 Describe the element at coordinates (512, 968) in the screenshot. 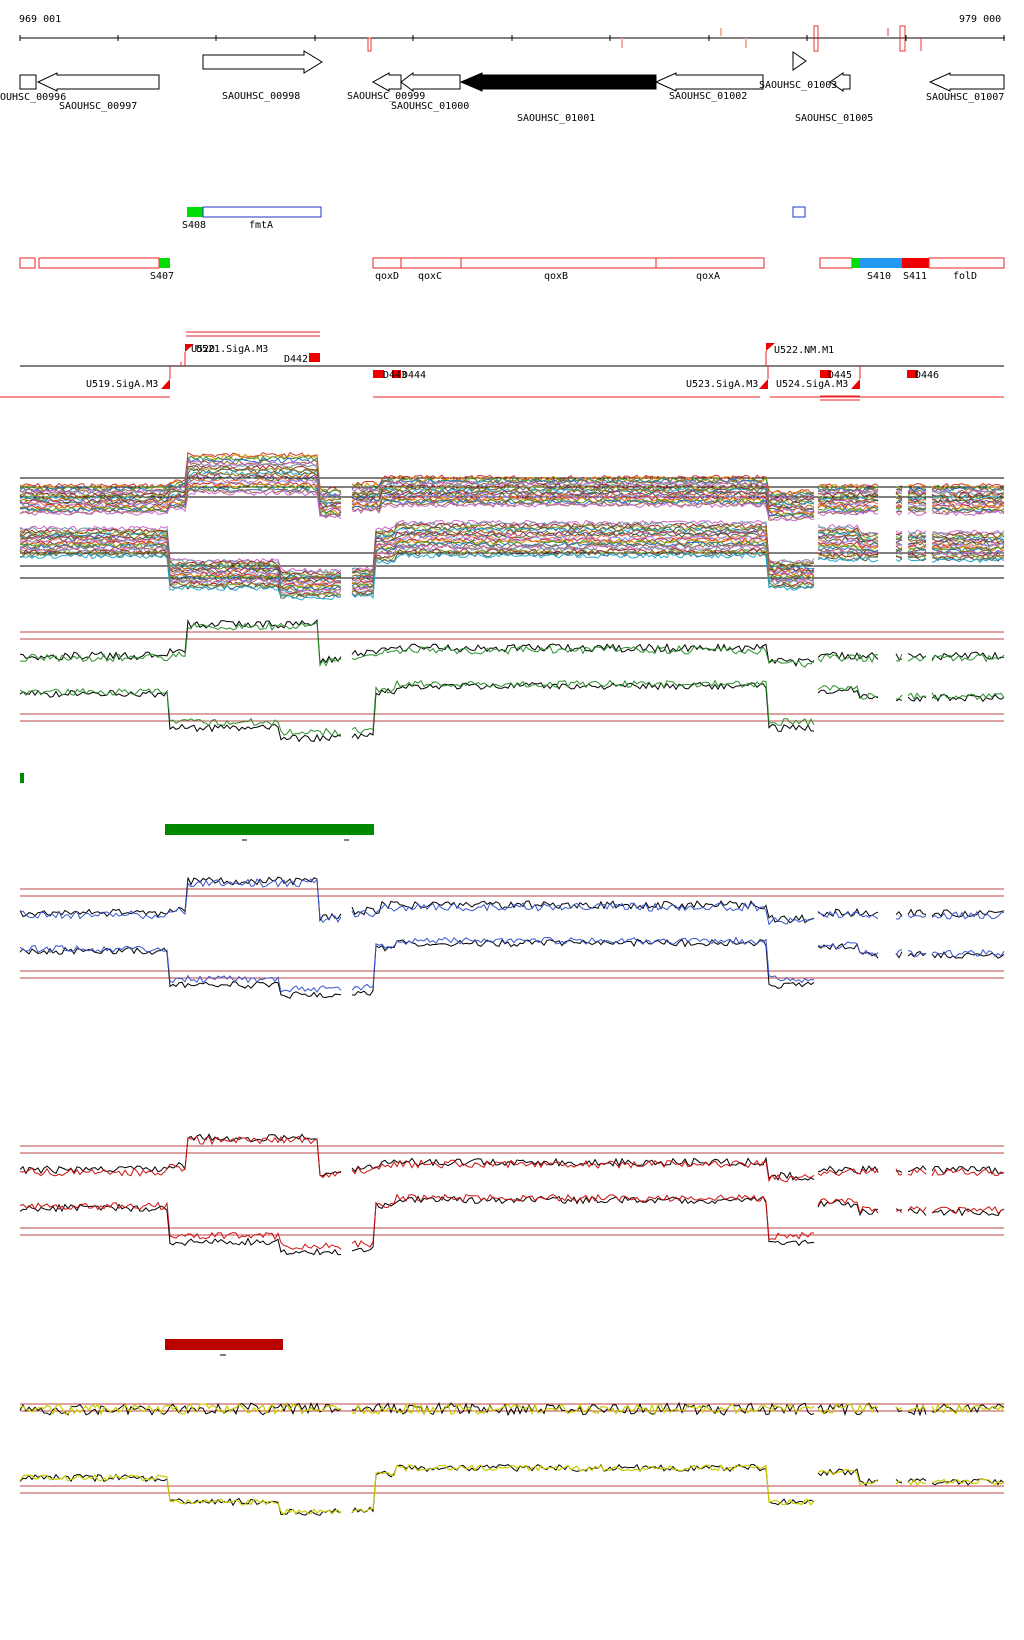

I see `blue-track-lower-trace-black` at that location.